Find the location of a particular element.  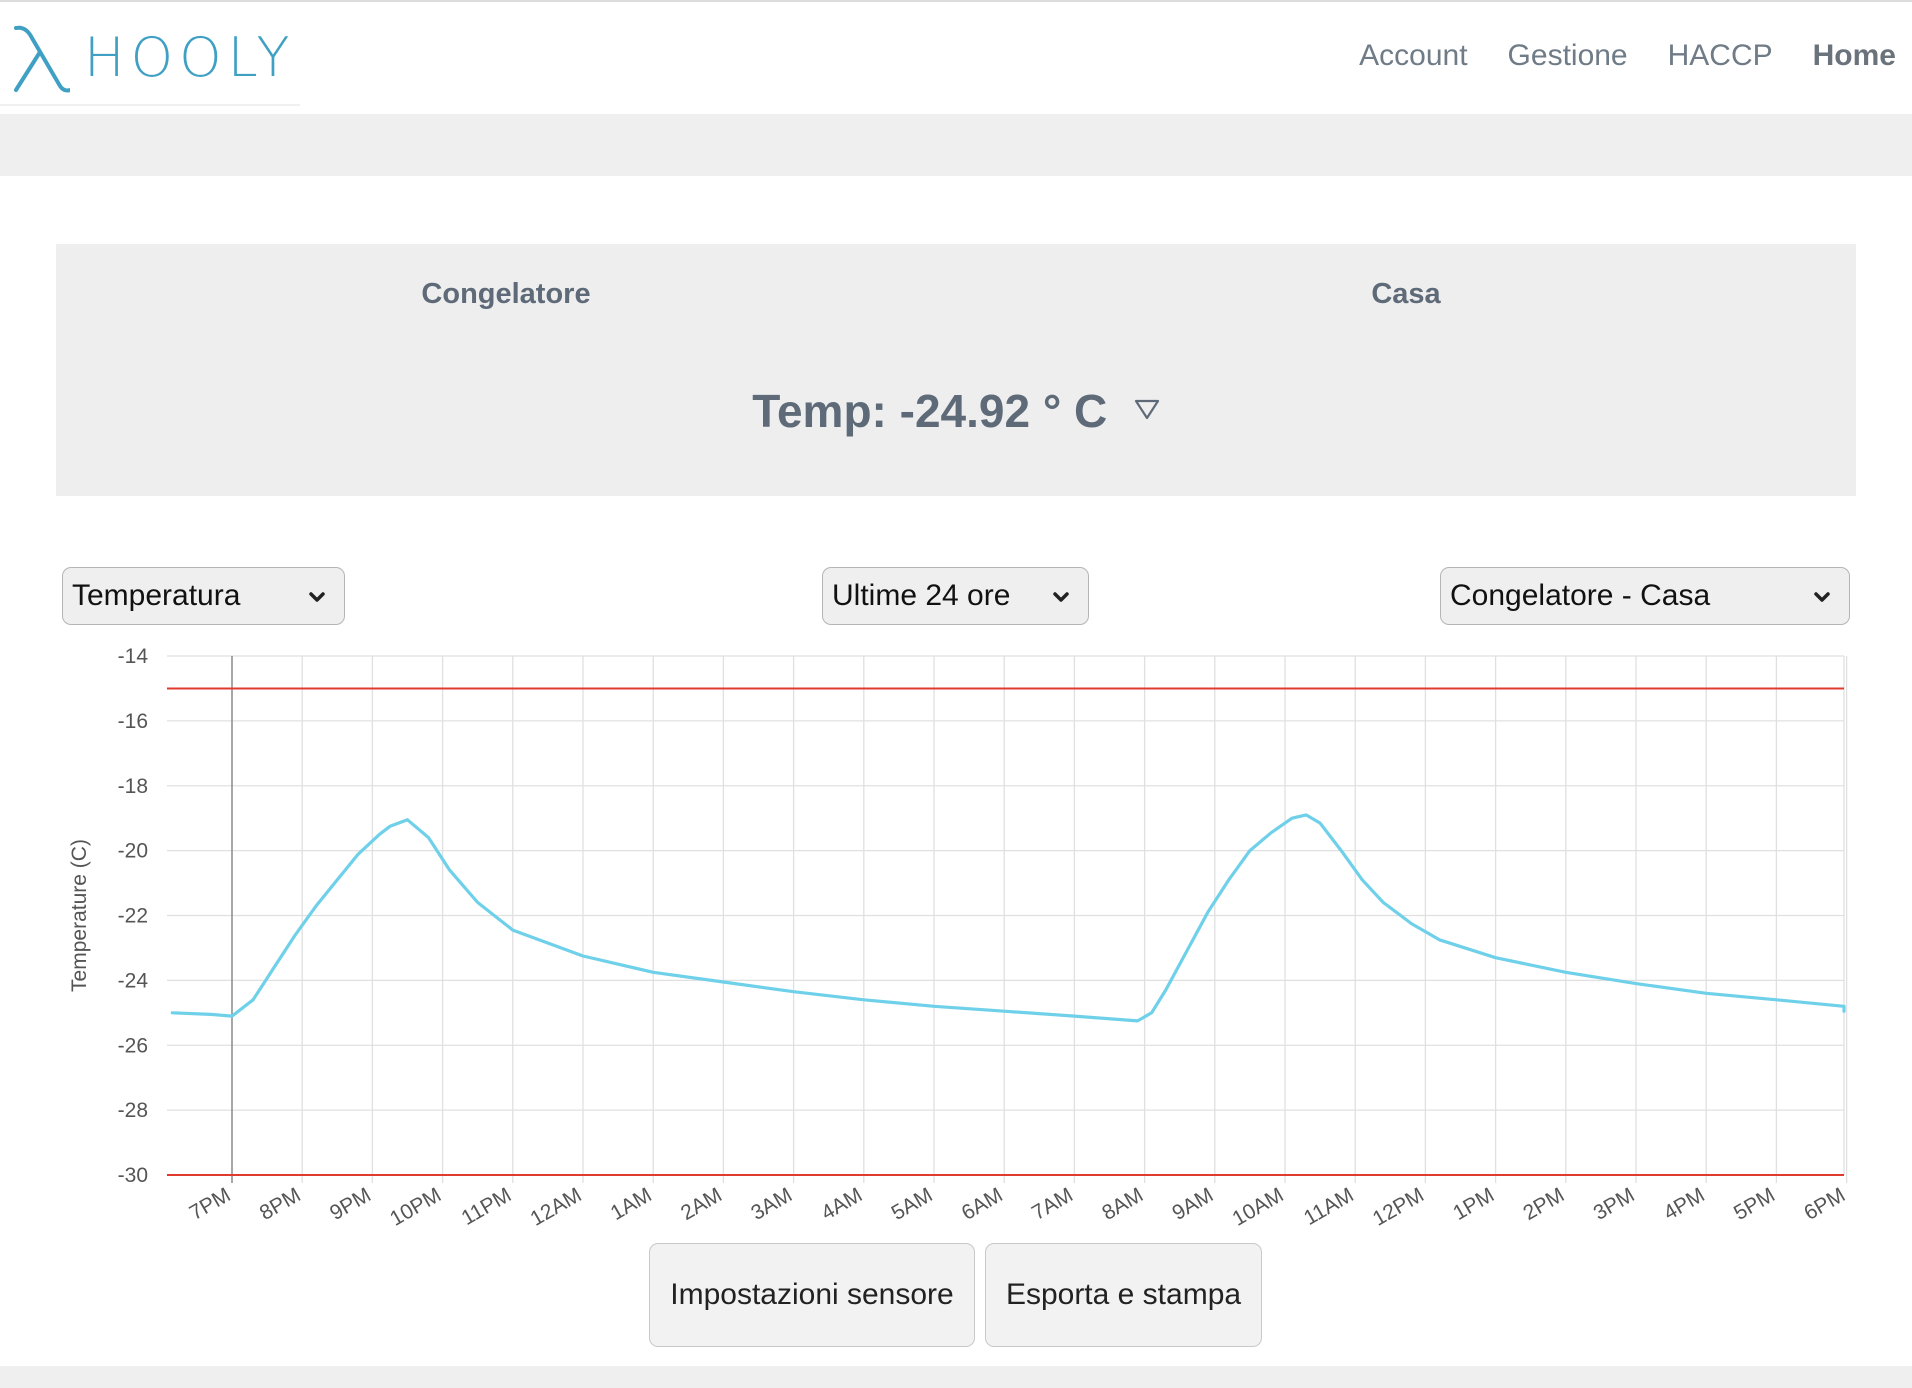

footer-bar is located at coordinates (956, 1377).